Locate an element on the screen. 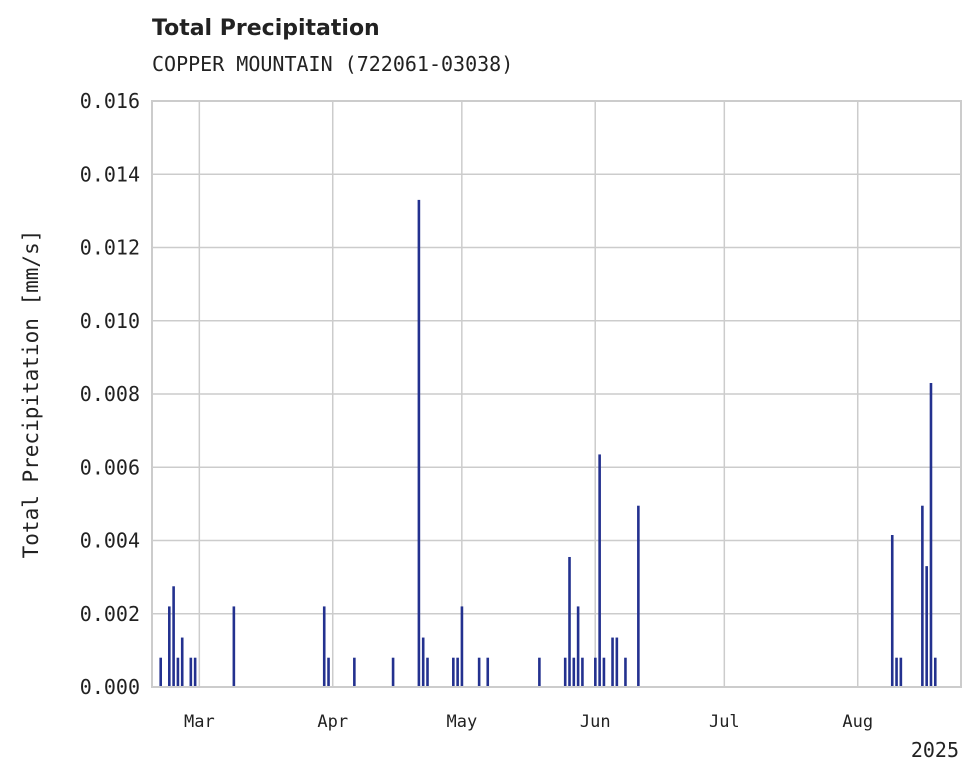 Image resolution: width=980 pixels, height=783 pixels. chart-title: Total Precipitation is located at coordinates (266, 28).